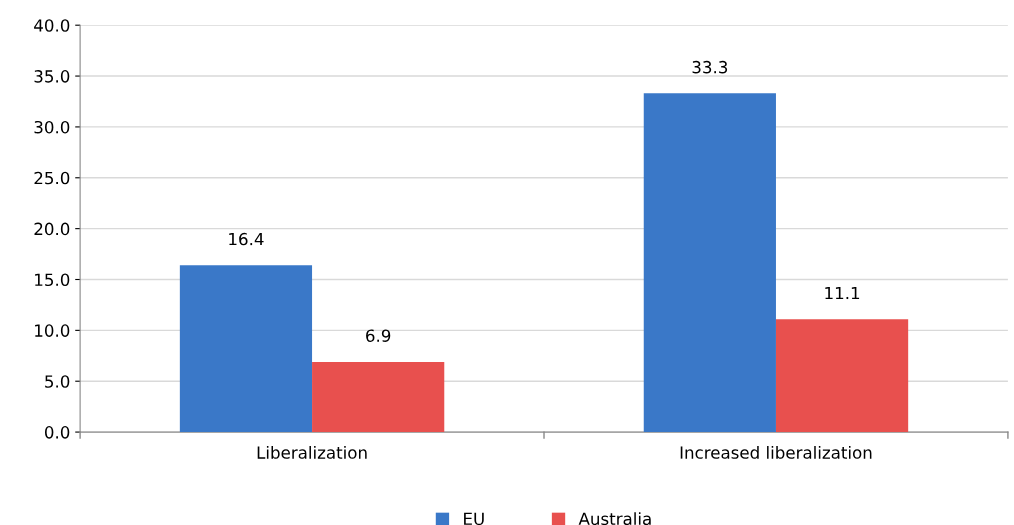 Image resolution: width=1014 pixels, height=525 pixels. Describe the element at coordinates (52, 127) in the screenshot. I see `y-tick-label: 30.0` at that location.